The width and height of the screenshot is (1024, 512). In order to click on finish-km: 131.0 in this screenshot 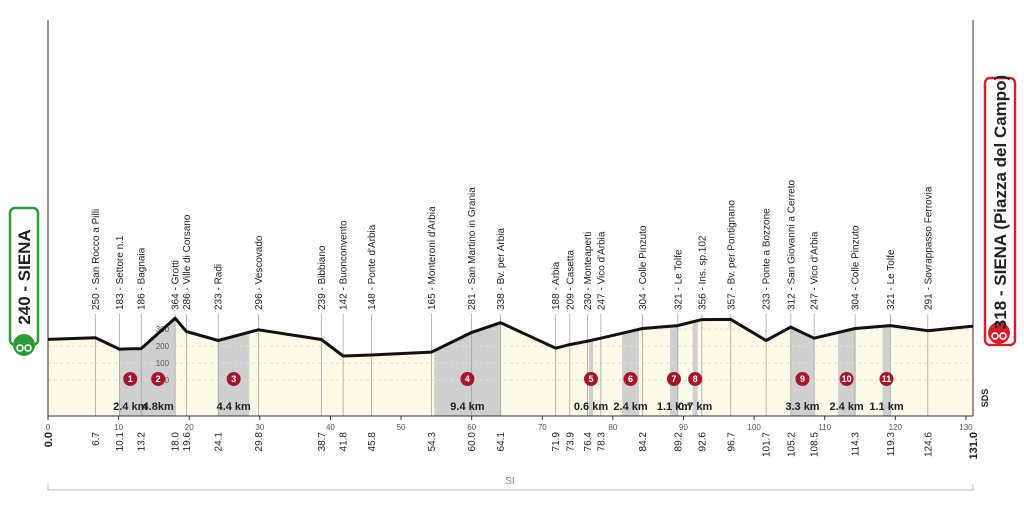, I will do `click(974, 446)`.